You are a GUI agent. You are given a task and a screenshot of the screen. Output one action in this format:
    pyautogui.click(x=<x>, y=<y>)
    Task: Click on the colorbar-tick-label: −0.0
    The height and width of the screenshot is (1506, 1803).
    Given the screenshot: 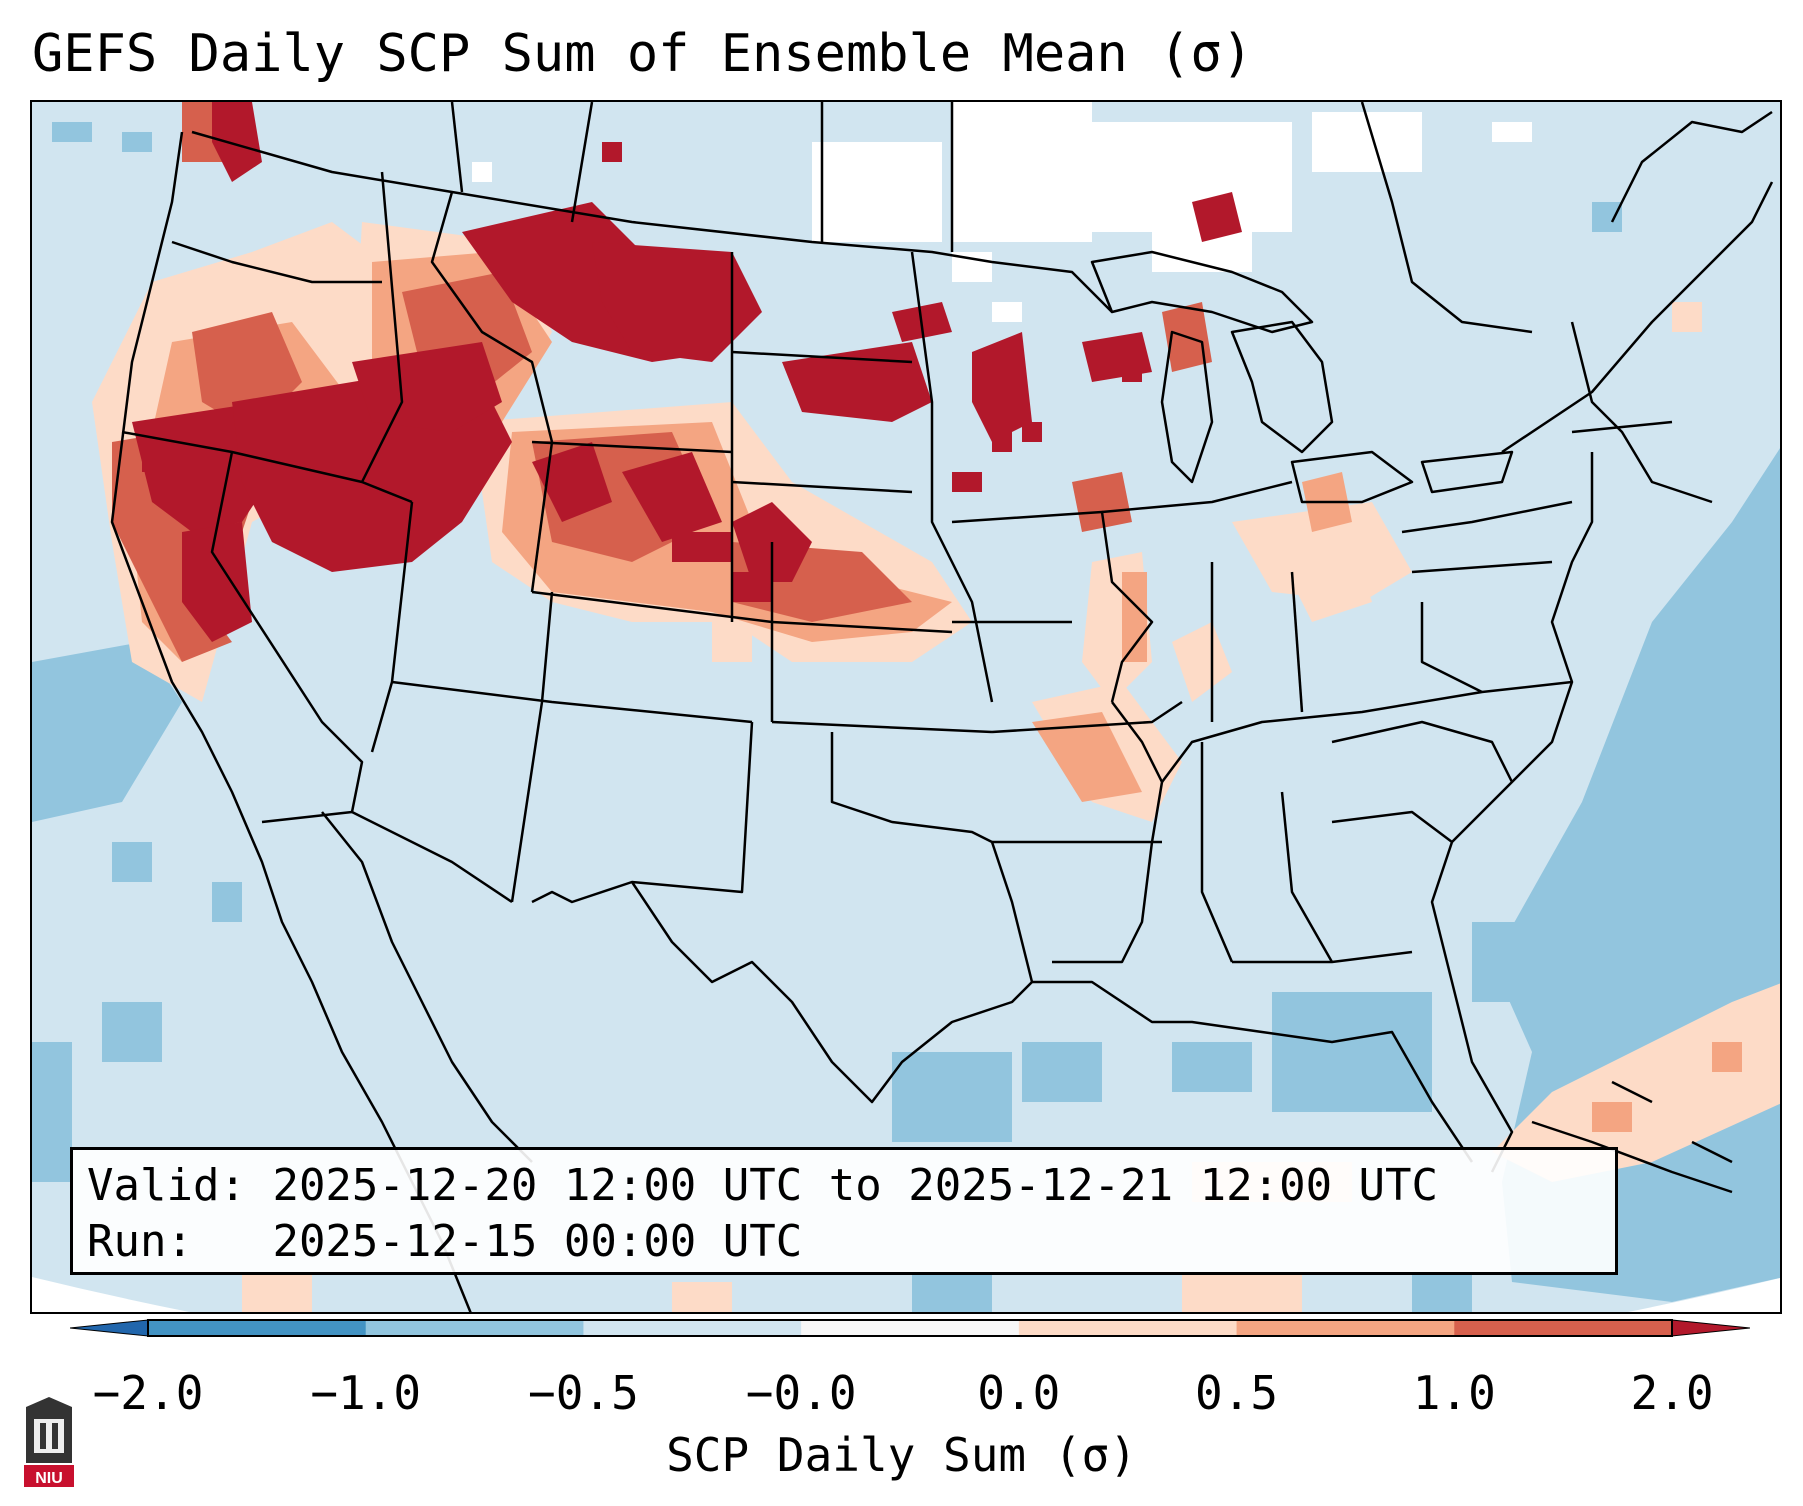 What is the action you would take?
    pyautogui.click(x=801, y=1393)
    